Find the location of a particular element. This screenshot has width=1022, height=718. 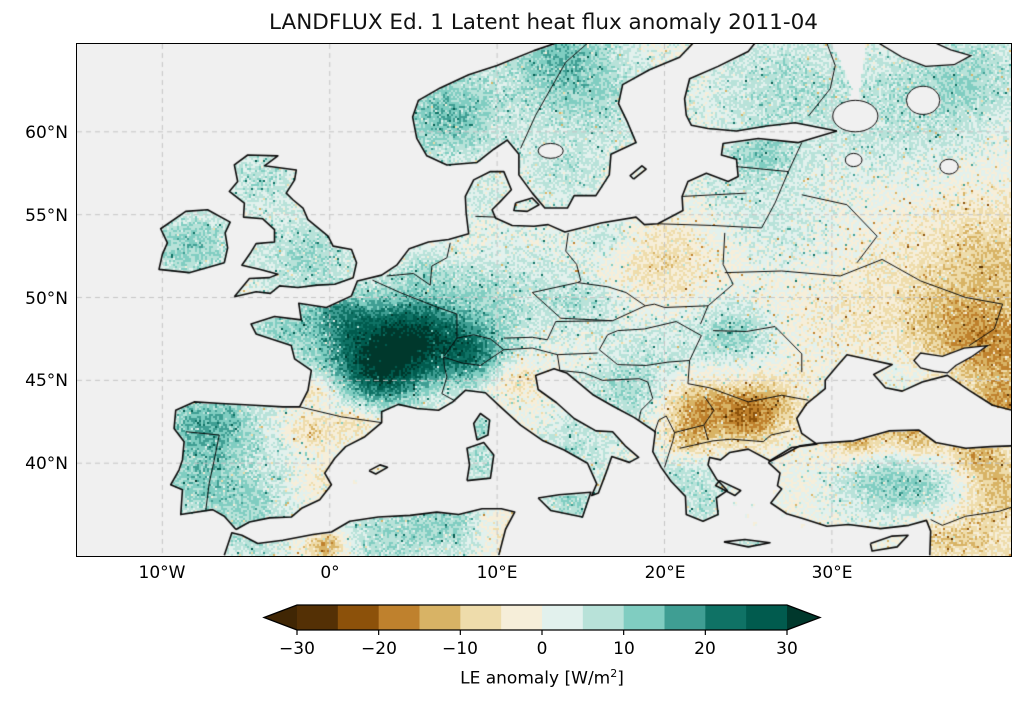

colorbar-label: LE anomaly [W/m2] is located at coordinates (542, 678).